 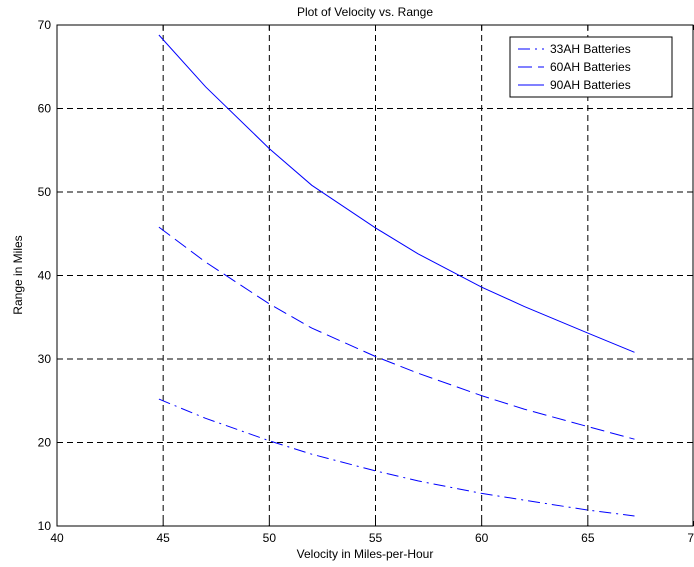 What do you see at coordinates (376, 538) in the screenshot?
I see `x-tick-label: 55` at bounding box center [376, 538].